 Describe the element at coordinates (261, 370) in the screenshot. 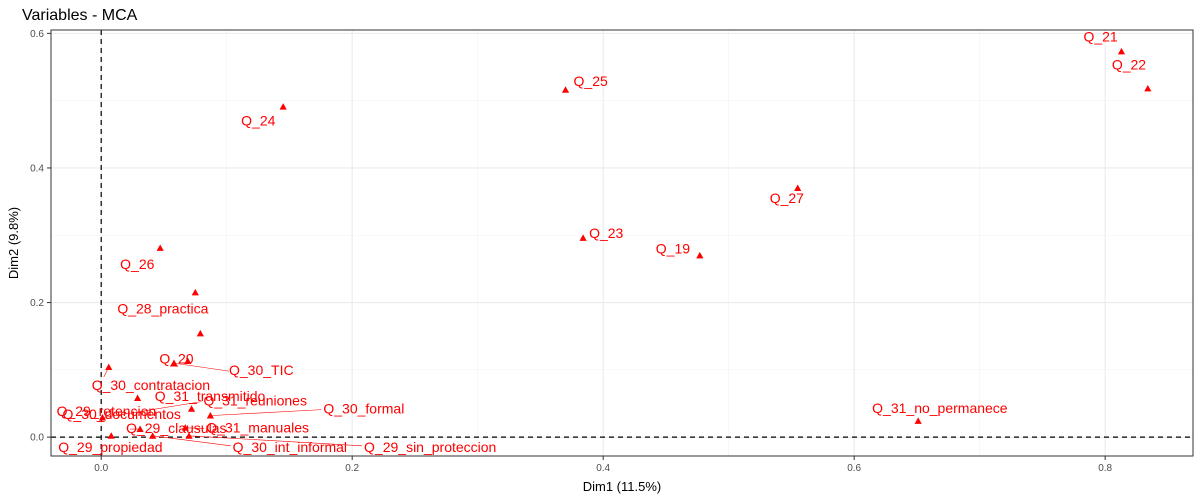

I see `label-q-30-tic: Q_30_TIC` at that location.